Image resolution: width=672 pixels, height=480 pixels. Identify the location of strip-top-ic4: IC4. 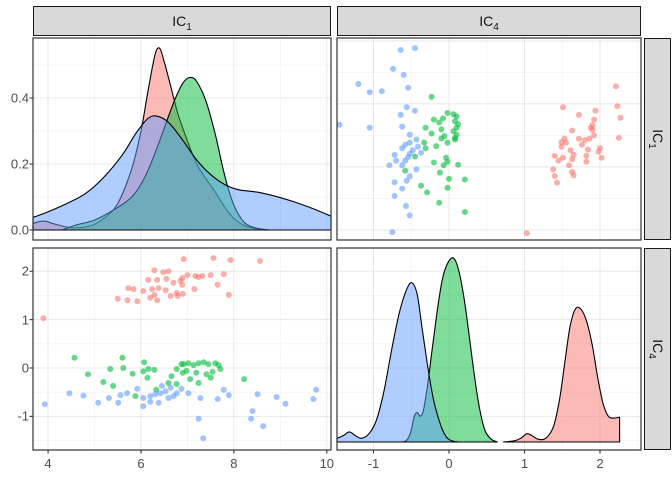
(489, 21).